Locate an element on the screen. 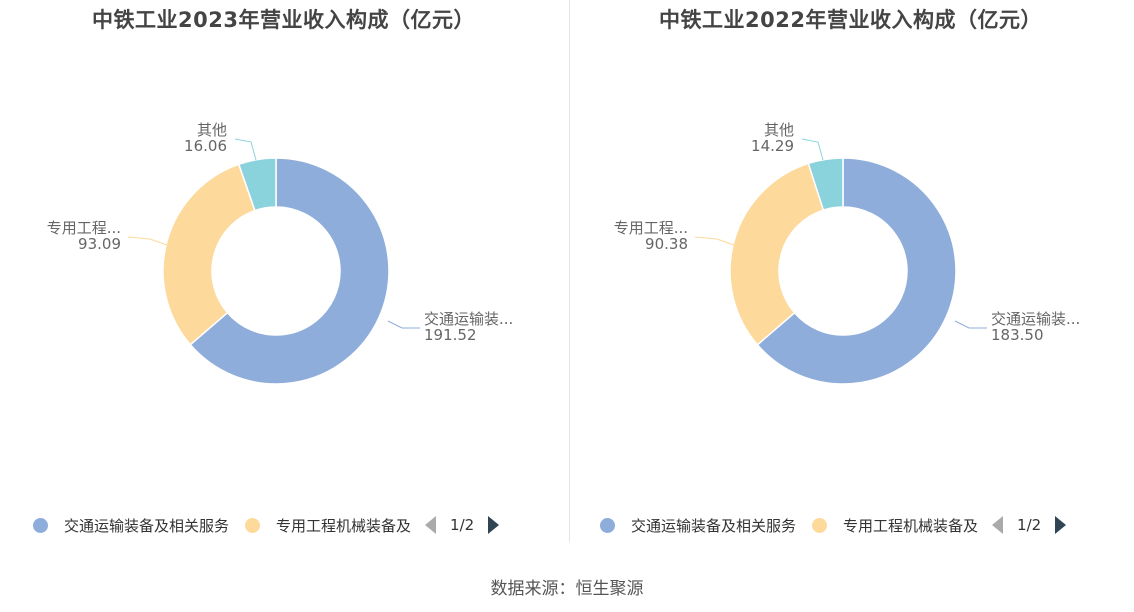  data-source: 数据来源：恒生聚源 is located at coordinates (567, 589).